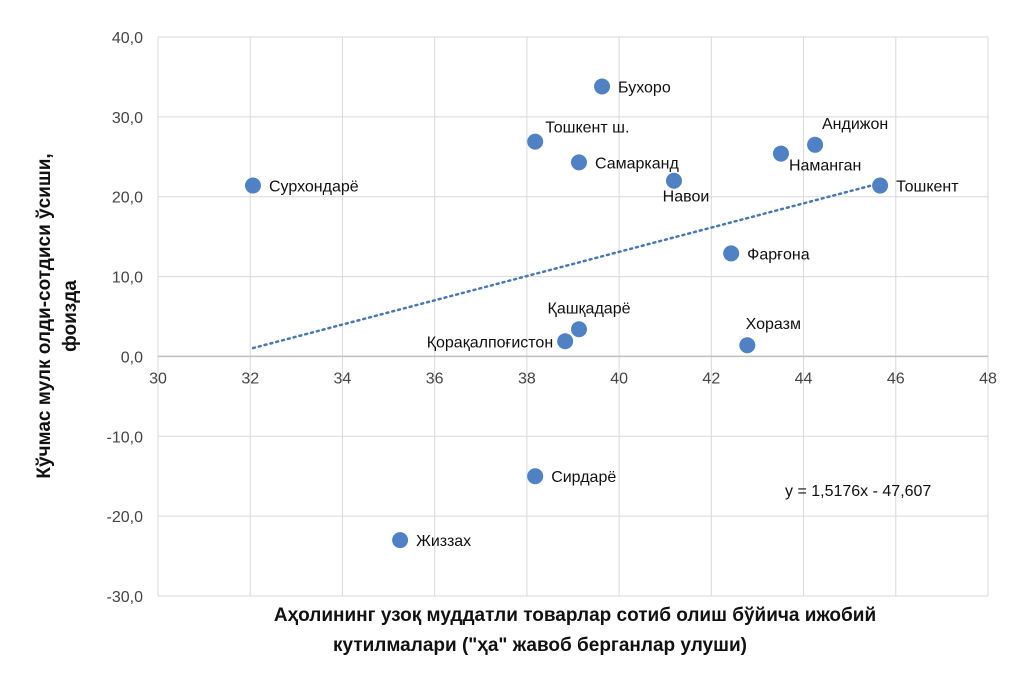 The width and height of the screenshot is (1024, 696). I want to click on y-tick-label: -20,0, so click(125, 517).